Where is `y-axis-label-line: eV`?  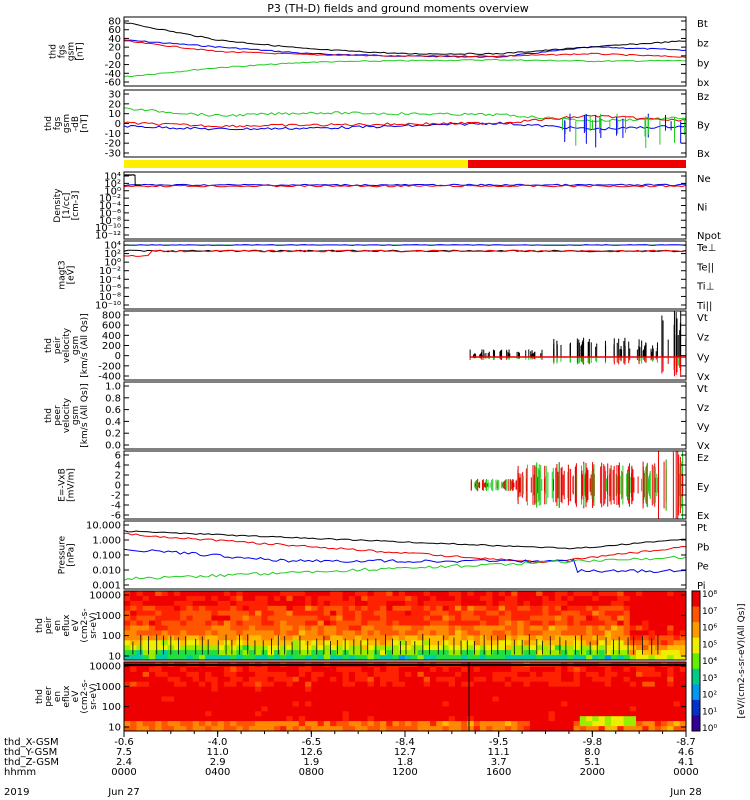 y-axis-label-line: eV is located at coordinates (76, 696).